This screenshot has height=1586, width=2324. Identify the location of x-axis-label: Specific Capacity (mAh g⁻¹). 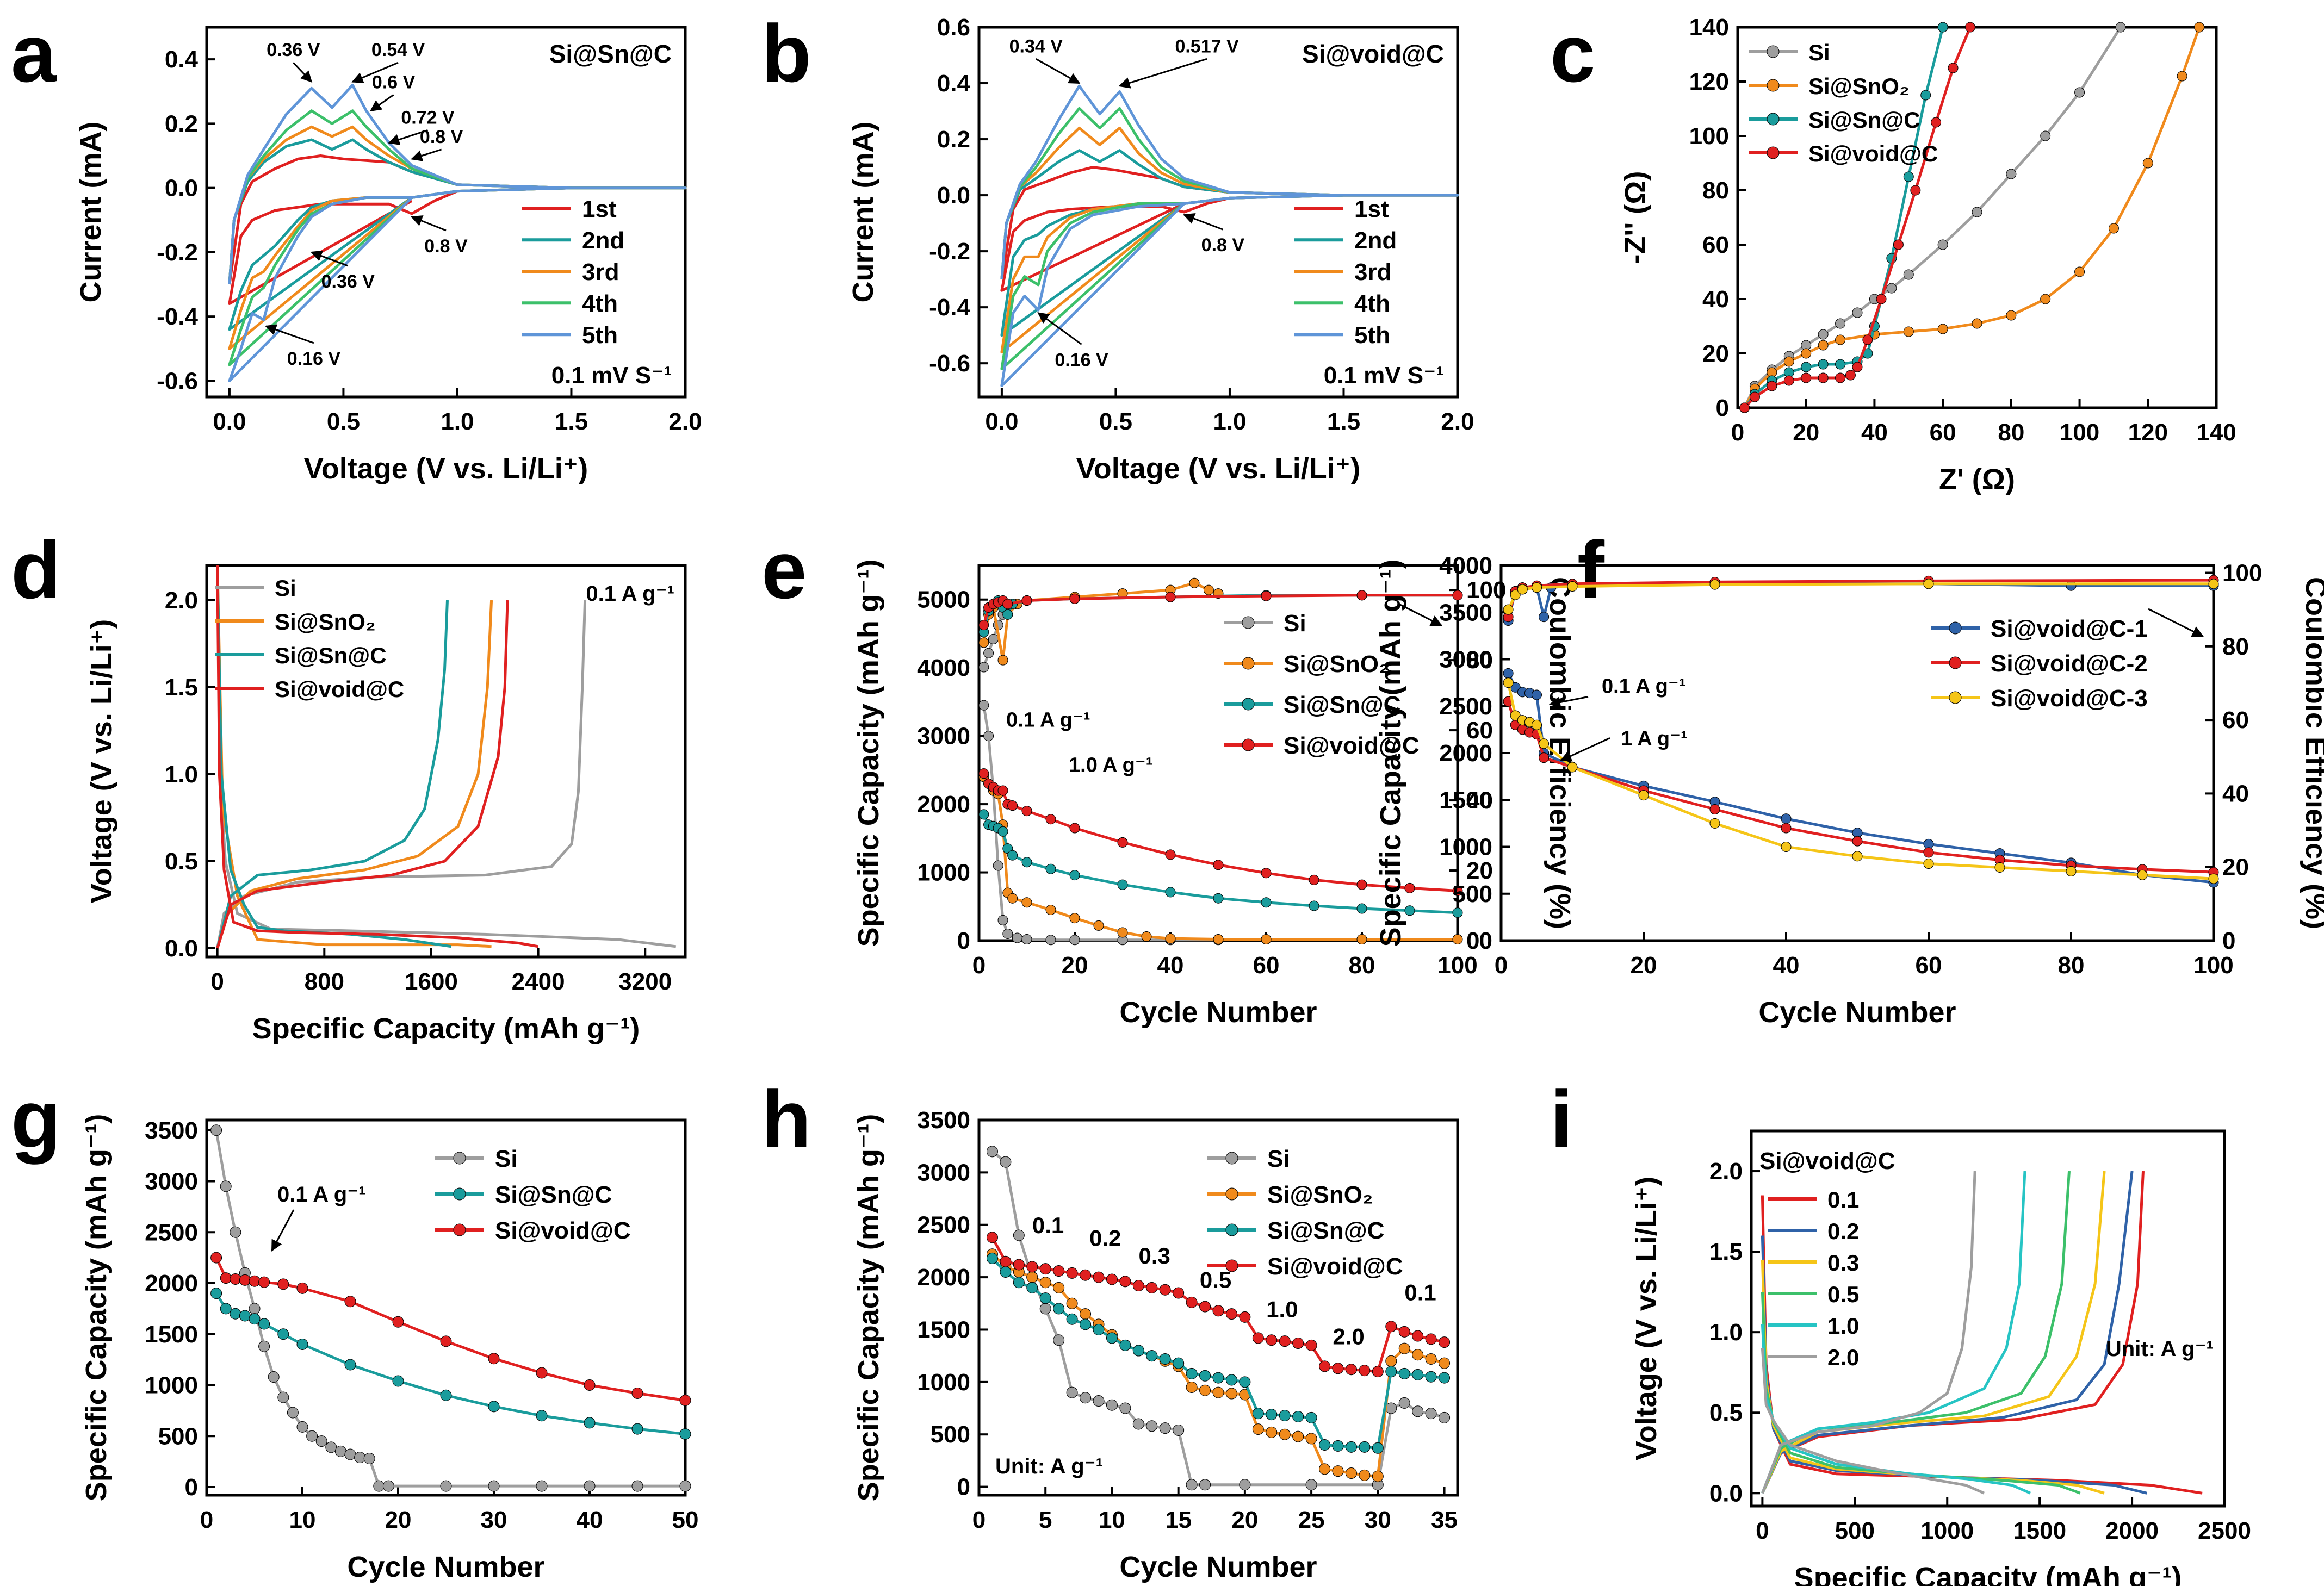
(446, 1029).